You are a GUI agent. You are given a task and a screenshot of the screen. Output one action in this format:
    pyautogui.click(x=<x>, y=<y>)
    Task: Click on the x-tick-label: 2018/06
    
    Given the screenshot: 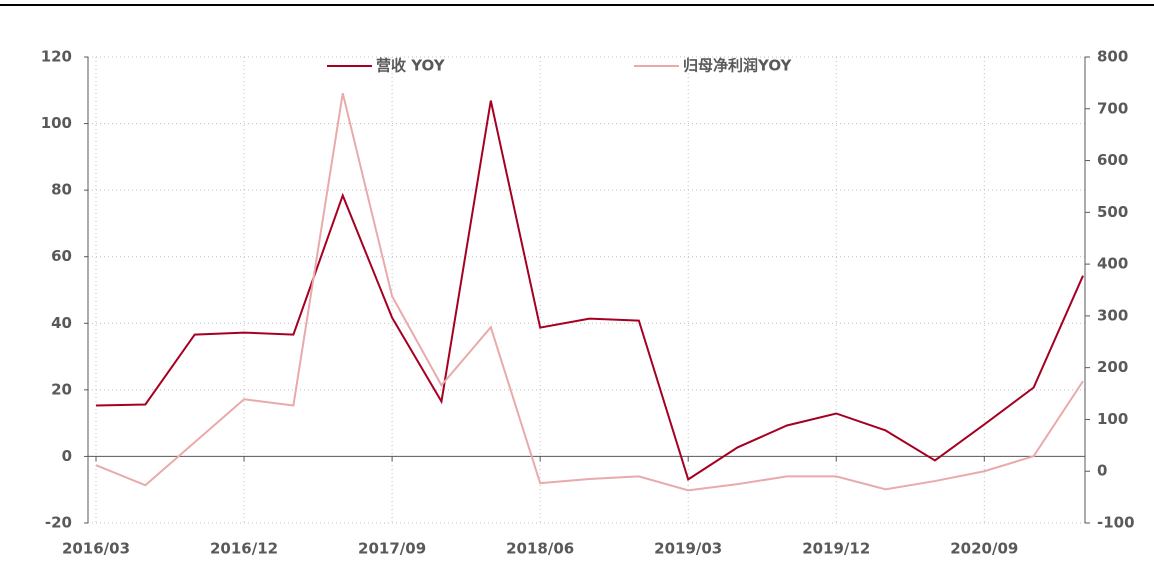 What is the action you would take?
    pyautogui.click(x=540, y=549)
    